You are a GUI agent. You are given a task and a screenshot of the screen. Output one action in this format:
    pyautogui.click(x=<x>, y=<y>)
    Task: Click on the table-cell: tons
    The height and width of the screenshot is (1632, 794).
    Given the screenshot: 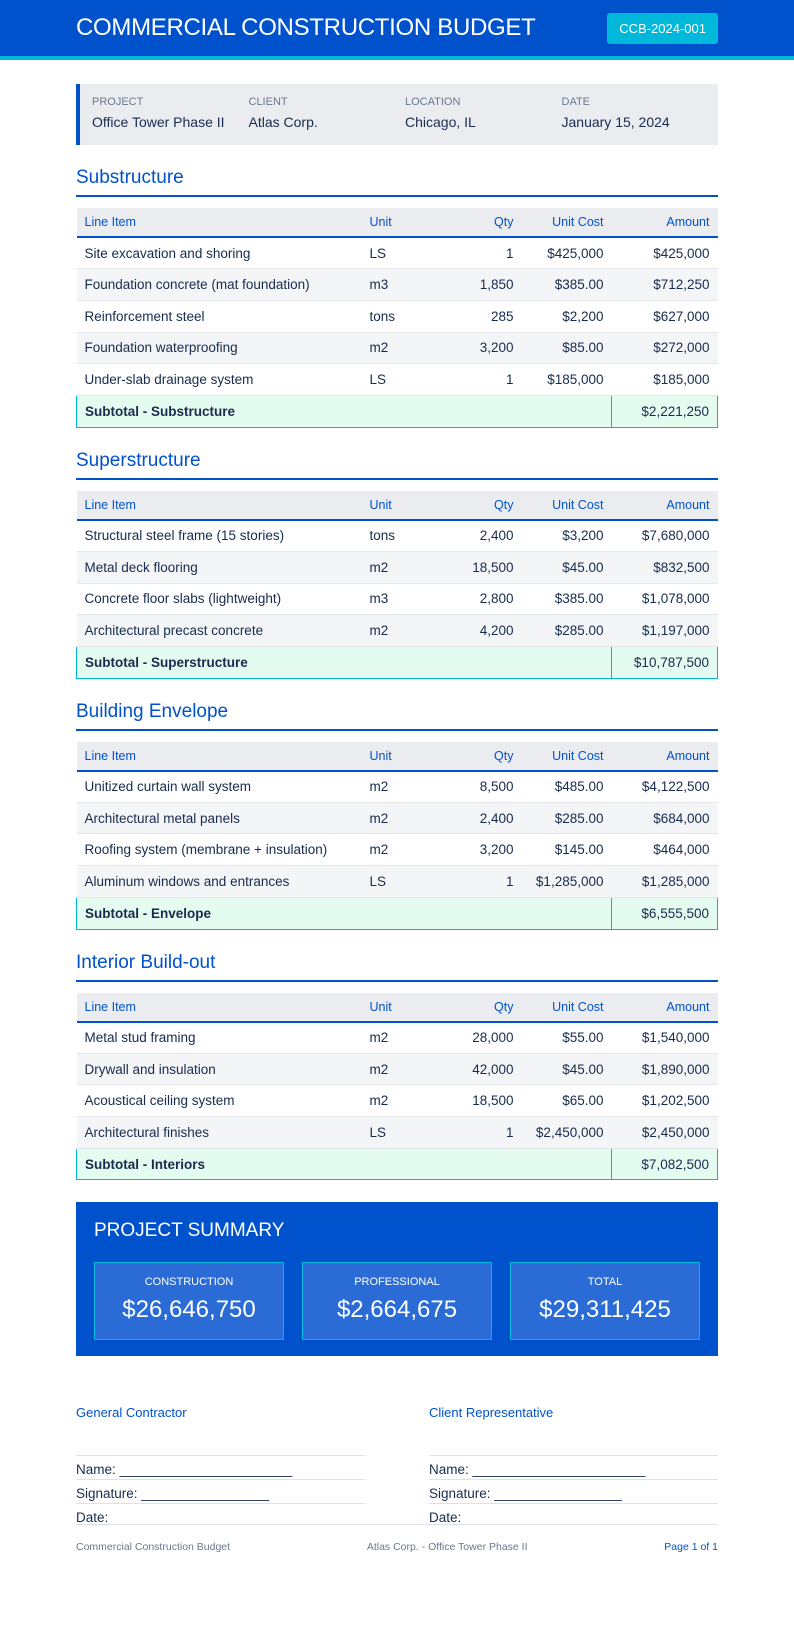 What is the action you would take?
    pyautogui.click(x=401, y=316)
    